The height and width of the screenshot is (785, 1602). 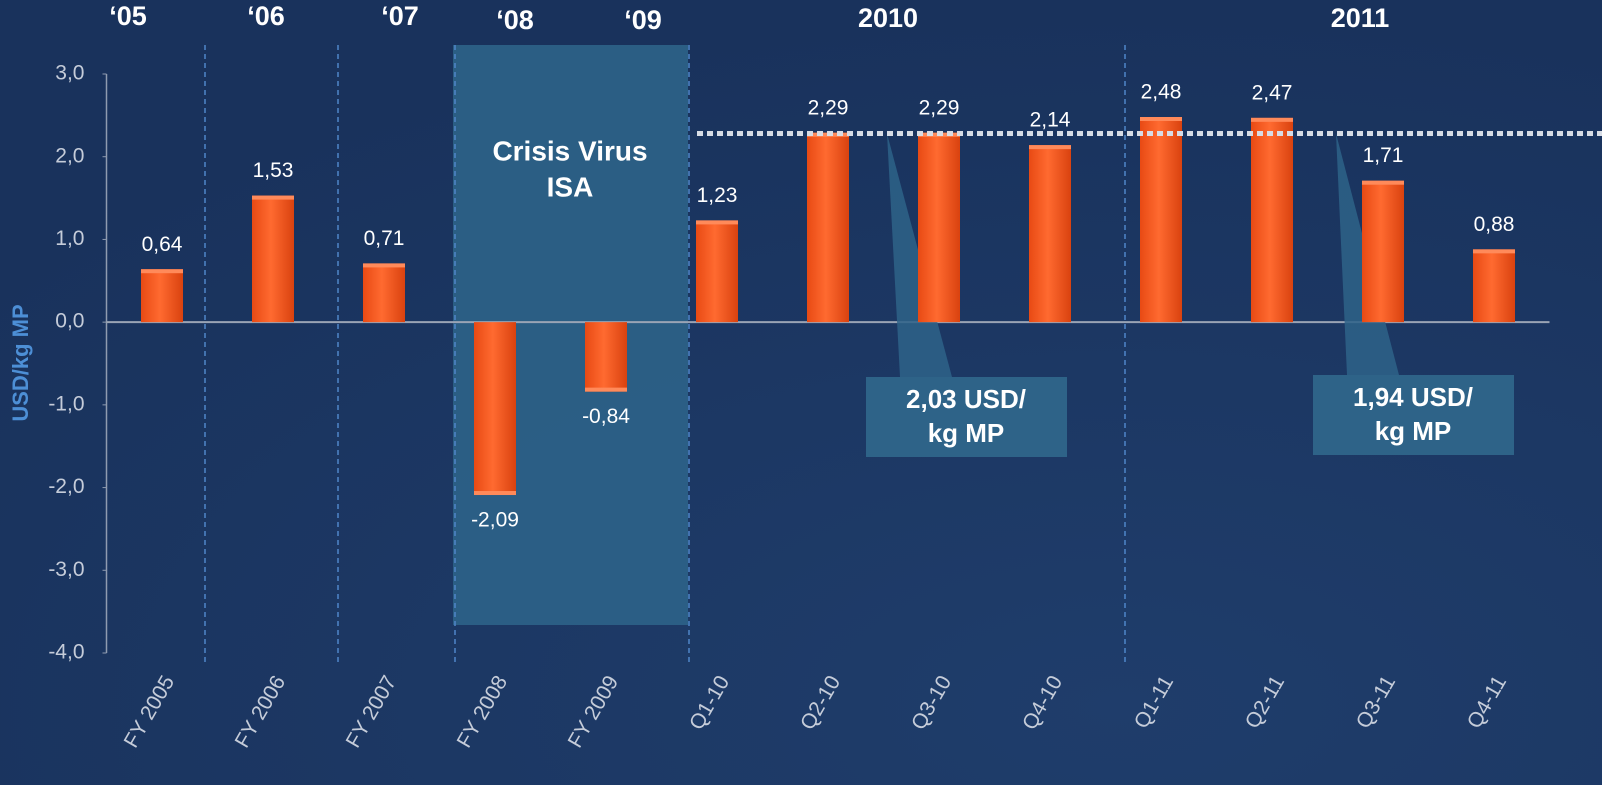 I want to click on y-tick-label: 1,0, so click(x=69, y=238).